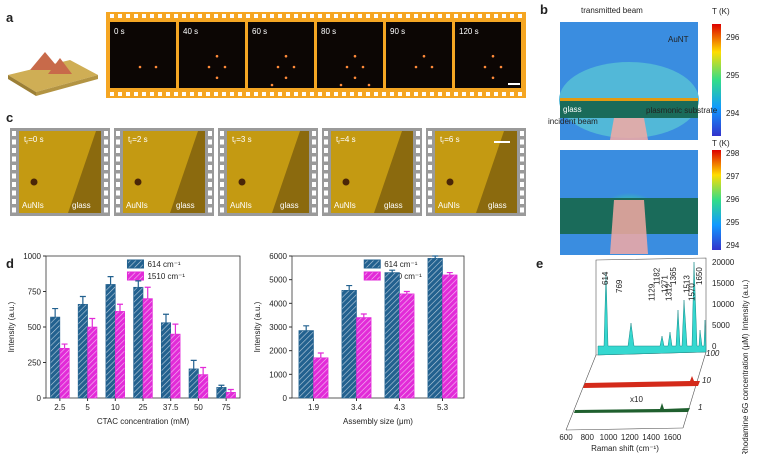  I want to click on time-part: r, so click(235, 143).